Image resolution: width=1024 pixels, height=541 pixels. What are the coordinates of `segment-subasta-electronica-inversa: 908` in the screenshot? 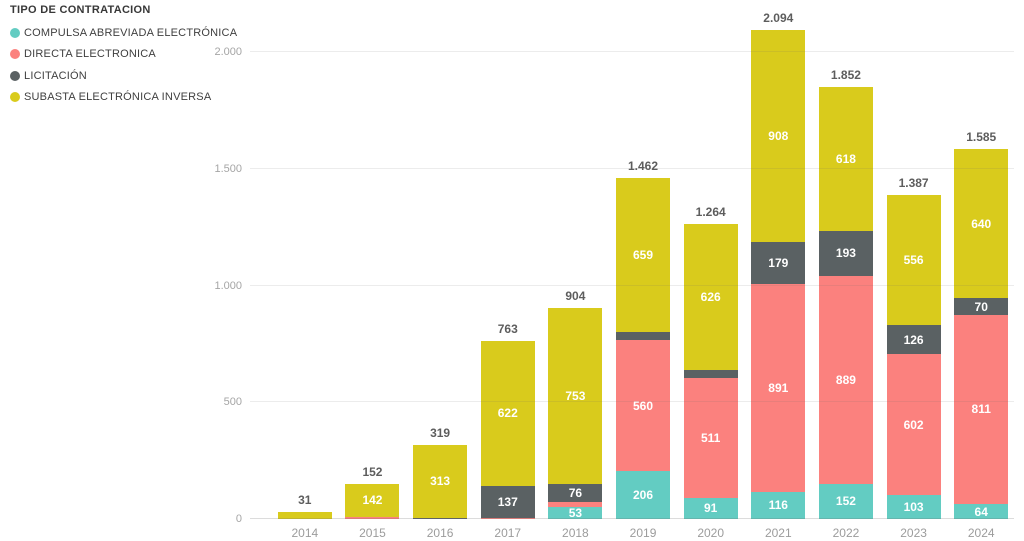 It's located at (778, 136).